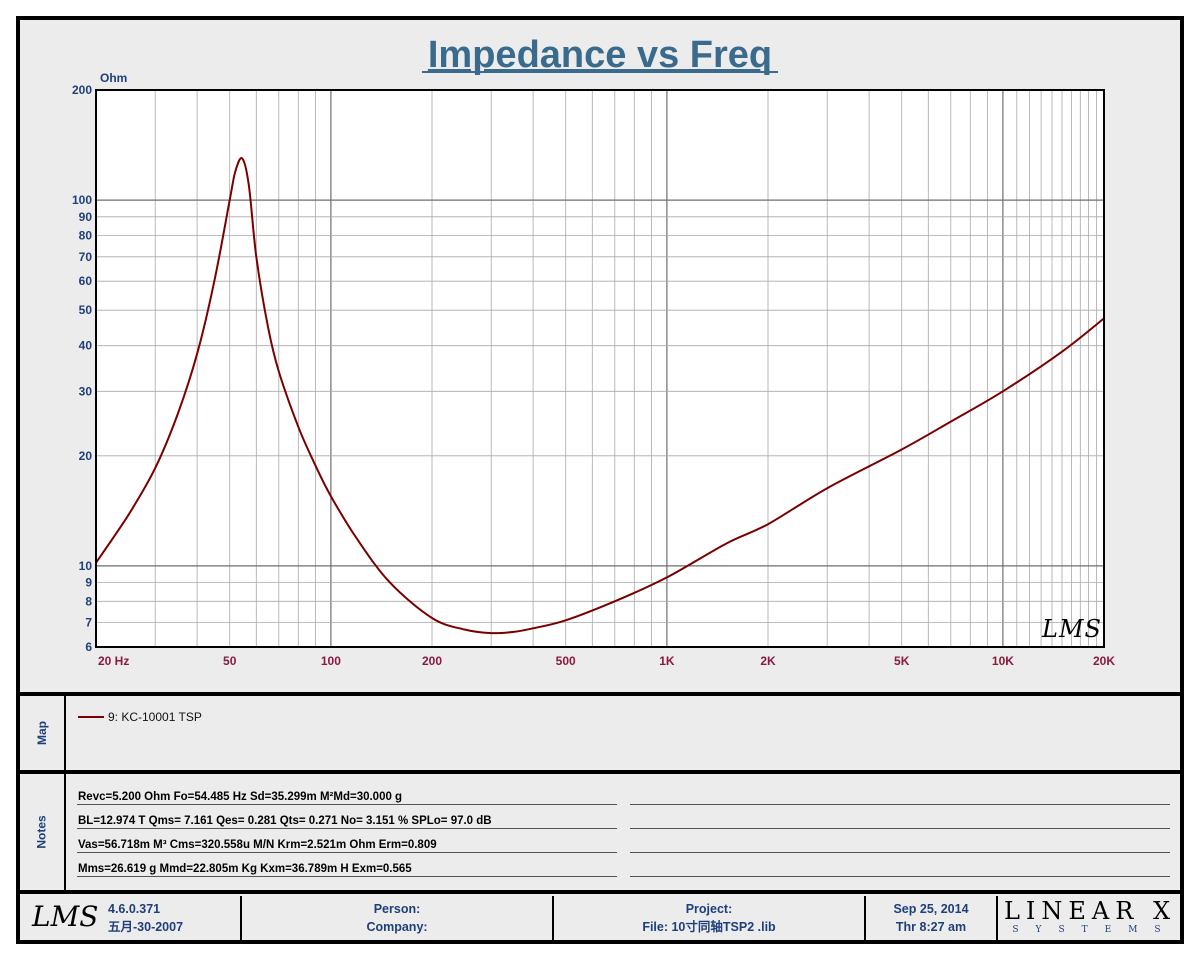 This screenshot has width=1200, height=960. I want to click on build-date: 五月-30-2007, so click(146, 927).